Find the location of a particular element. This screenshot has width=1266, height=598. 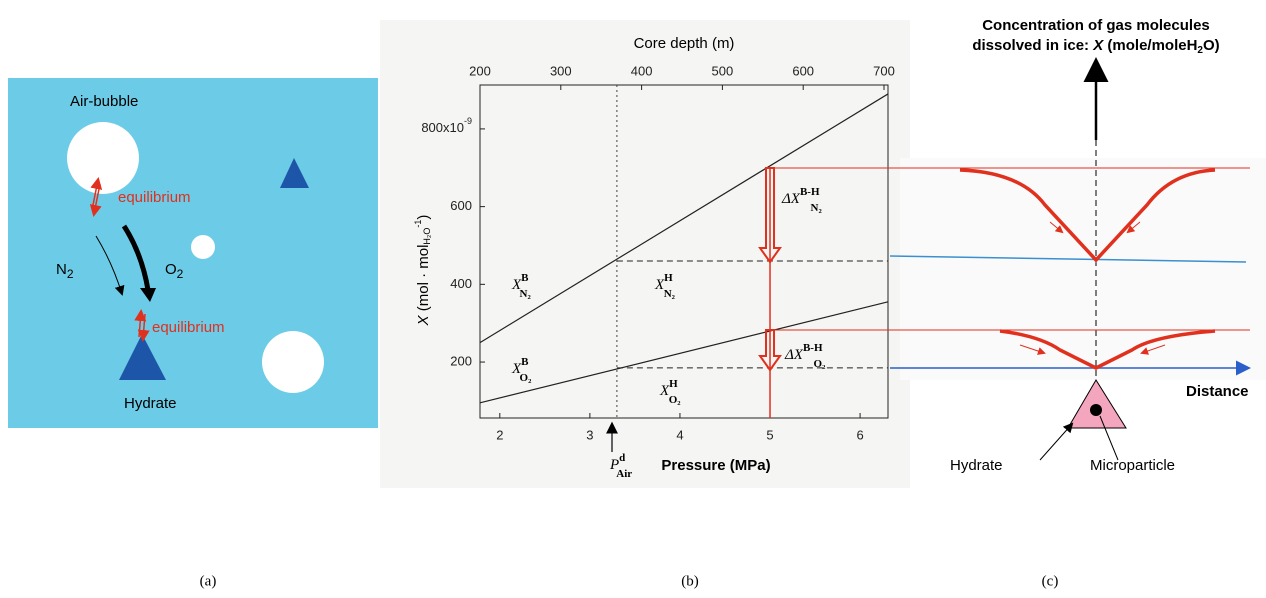

label: Distance is located at coordinates (1217, 391).